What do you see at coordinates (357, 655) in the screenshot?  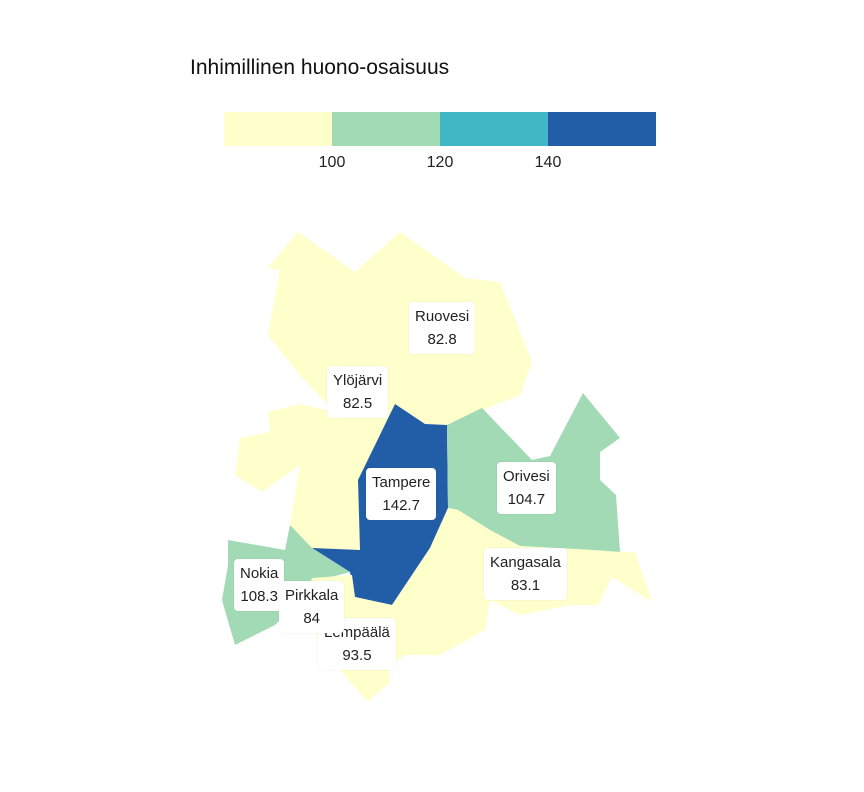 I see `region-value: 93.5` at bounding box center [357, 655].